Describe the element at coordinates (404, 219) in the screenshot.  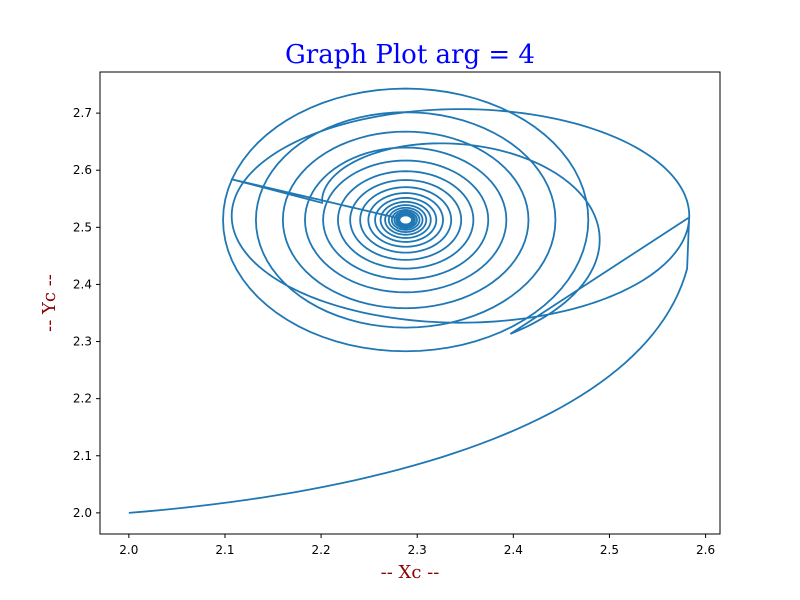
I see `series-center-cluster` at that location.